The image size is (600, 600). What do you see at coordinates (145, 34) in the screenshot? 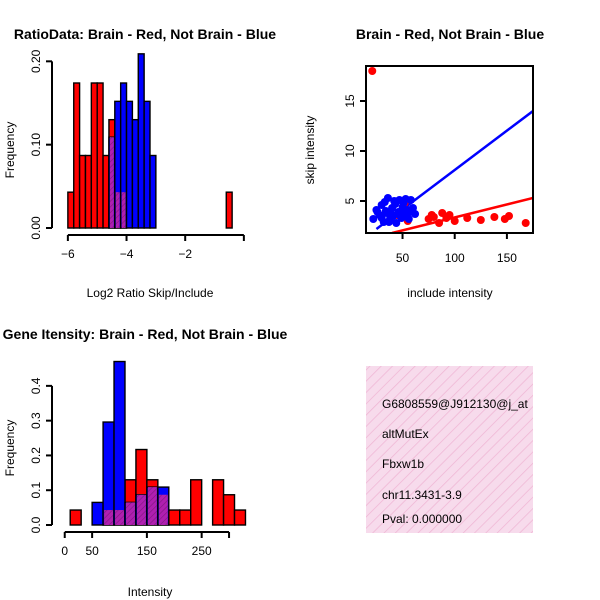
I see `ratio-title: RatioData: Brain - Red, Not Brain - Blue` at bounding box center [145, 34].